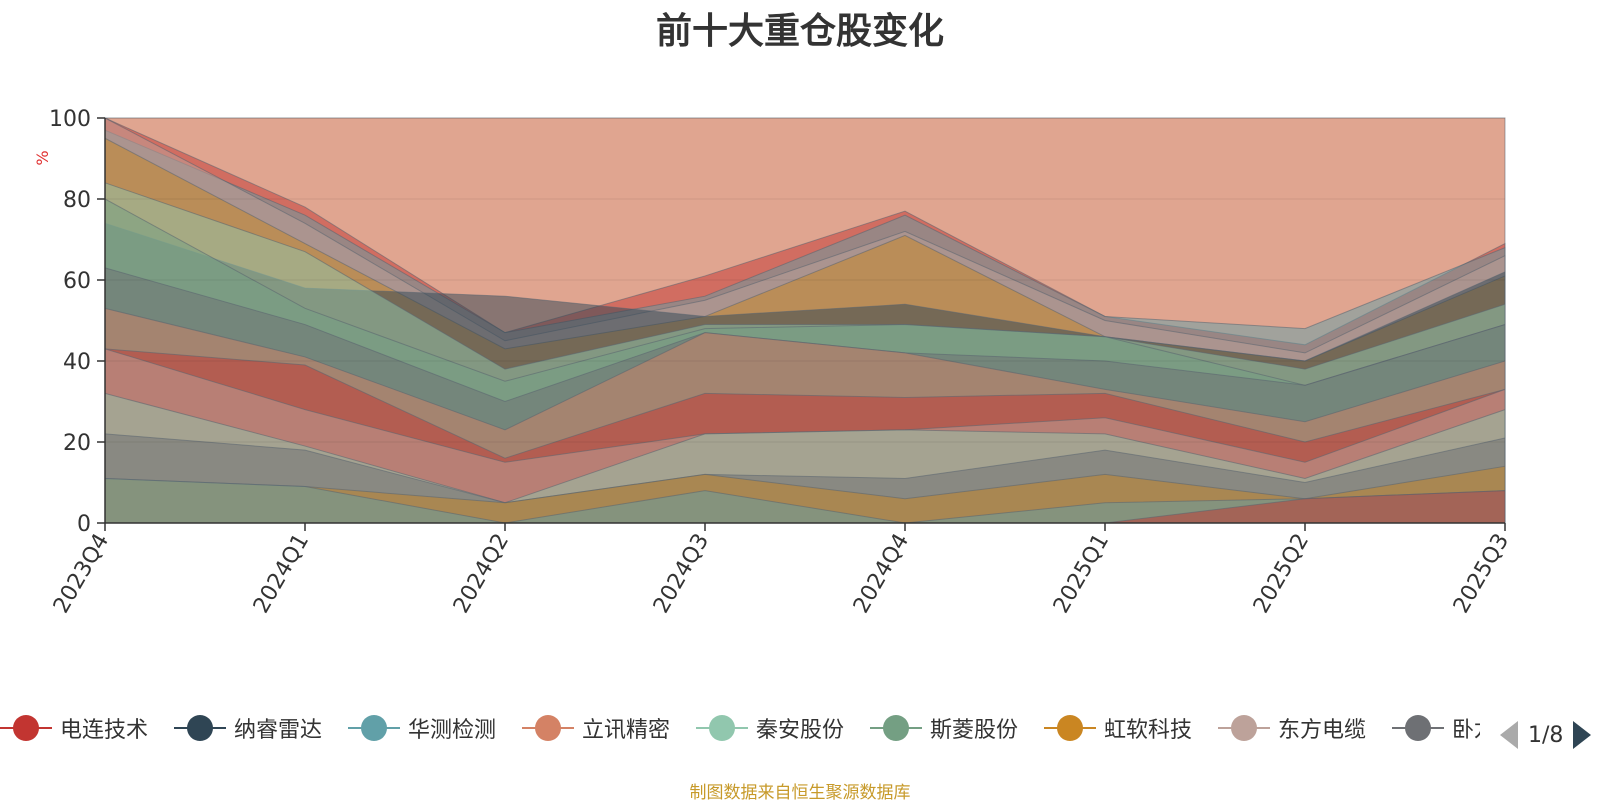 This screenshot has height=803, width=1600. Describe the element at coordinates (626, 730) in the screenshot. I see `legend-label: 立讯精密` at that location.